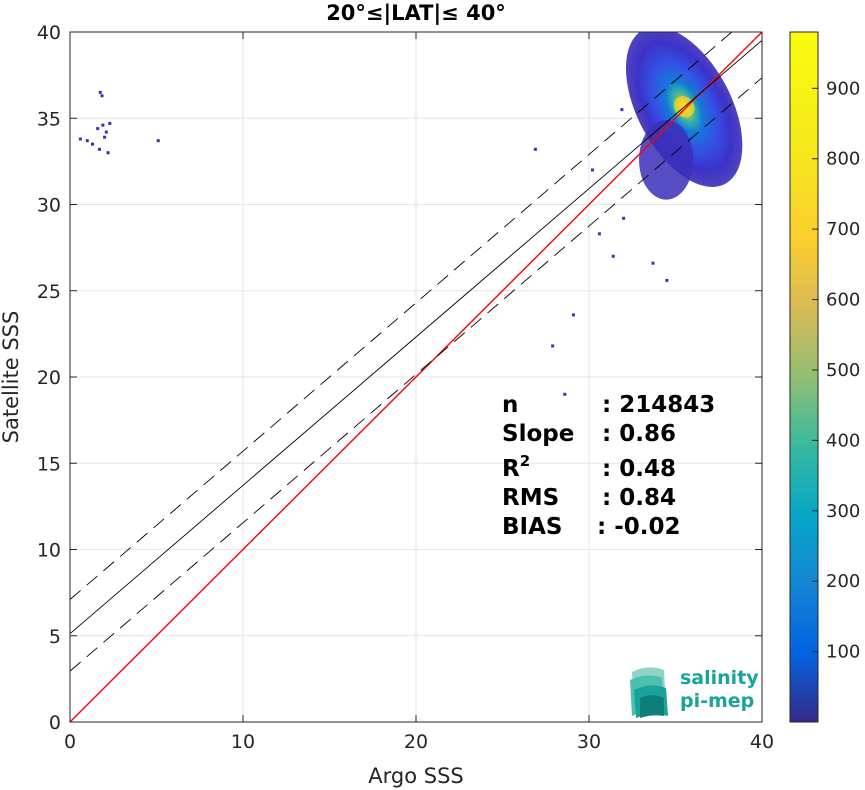  I want to click on x-tick-label: 20, so click(416, 742).